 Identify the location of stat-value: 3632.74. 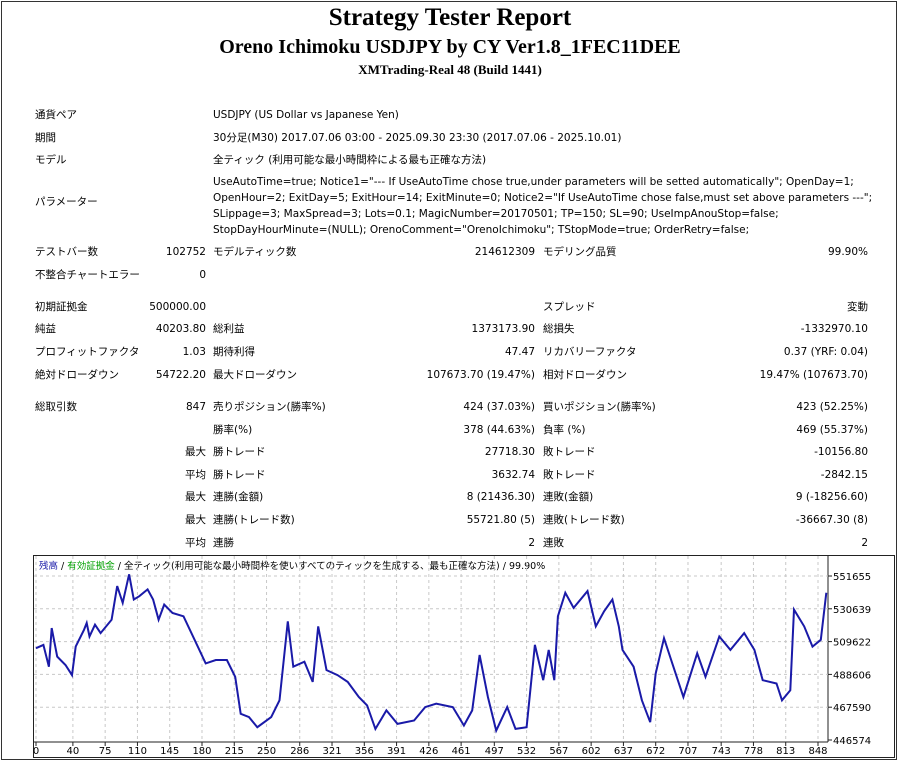
(513, 475).